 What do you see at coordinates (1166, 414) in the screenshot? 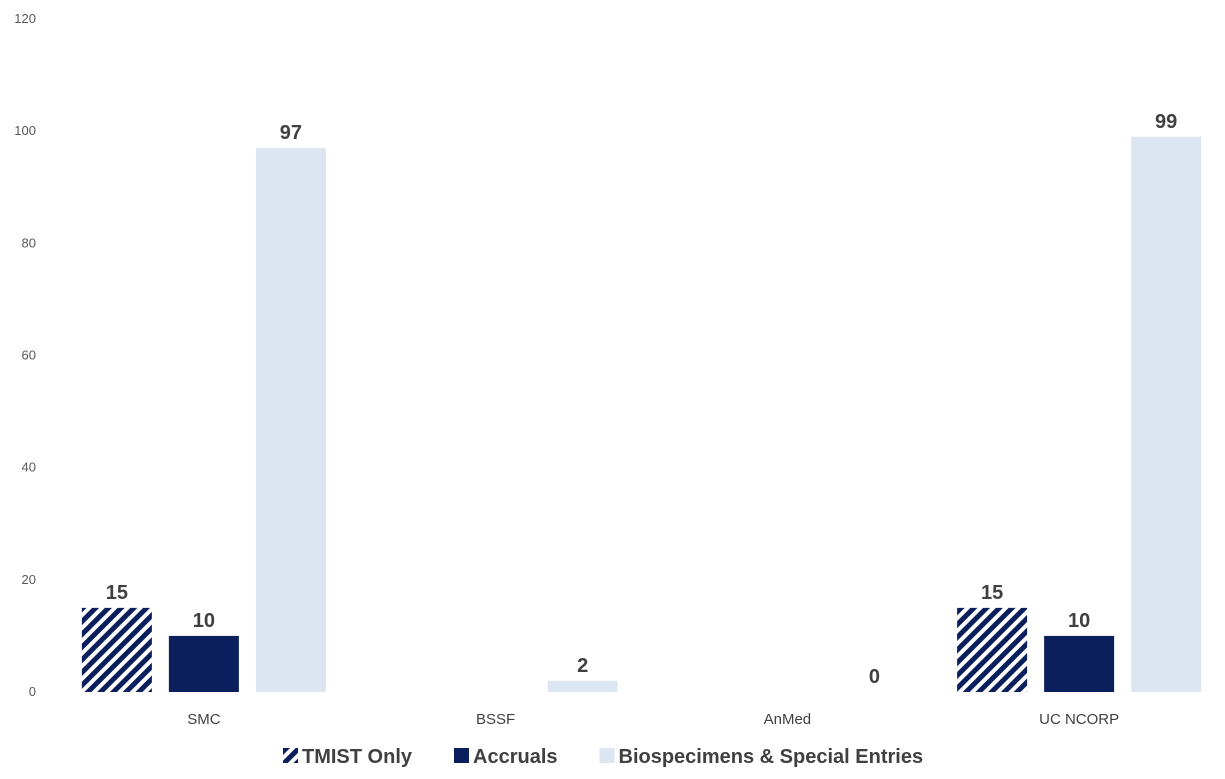
I see `bar-biospecimens-special-entries-uc-ncorp` at bounding box center [1166, 414].